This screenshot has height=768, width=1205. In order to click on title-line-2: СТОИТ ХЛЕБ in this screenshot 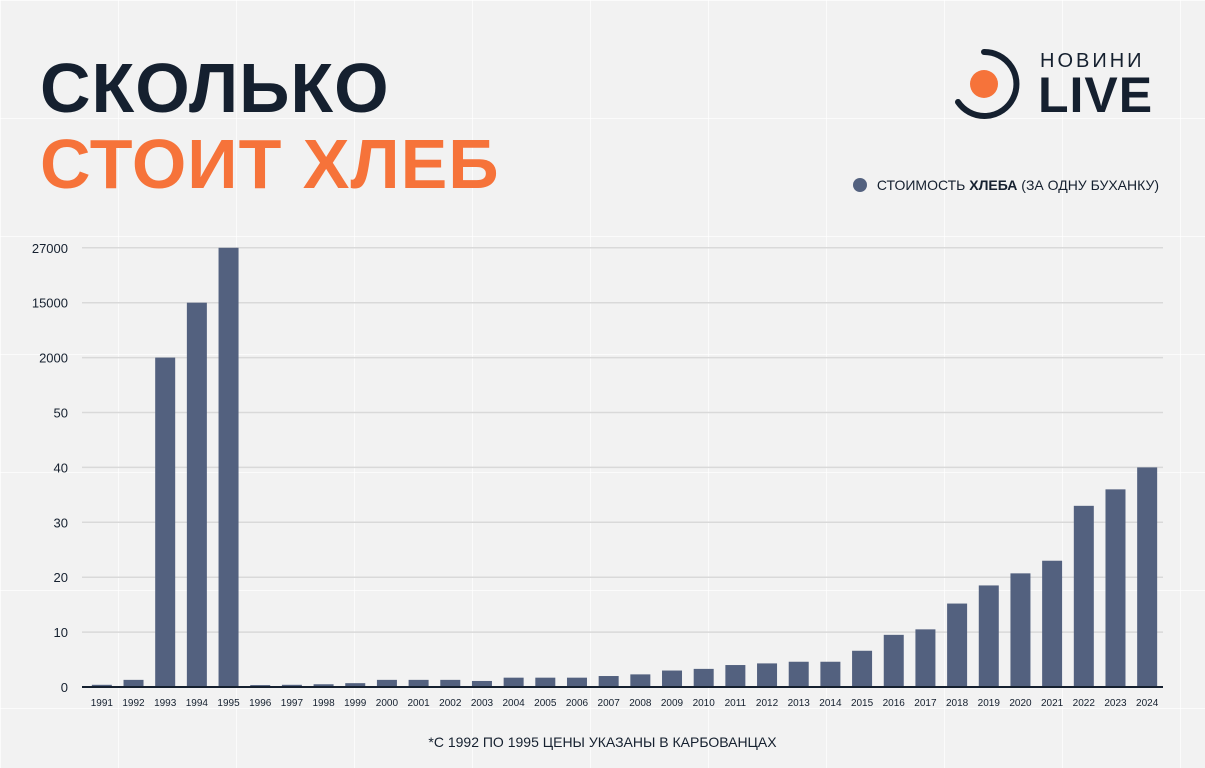, I will do `click(270, 164)`.